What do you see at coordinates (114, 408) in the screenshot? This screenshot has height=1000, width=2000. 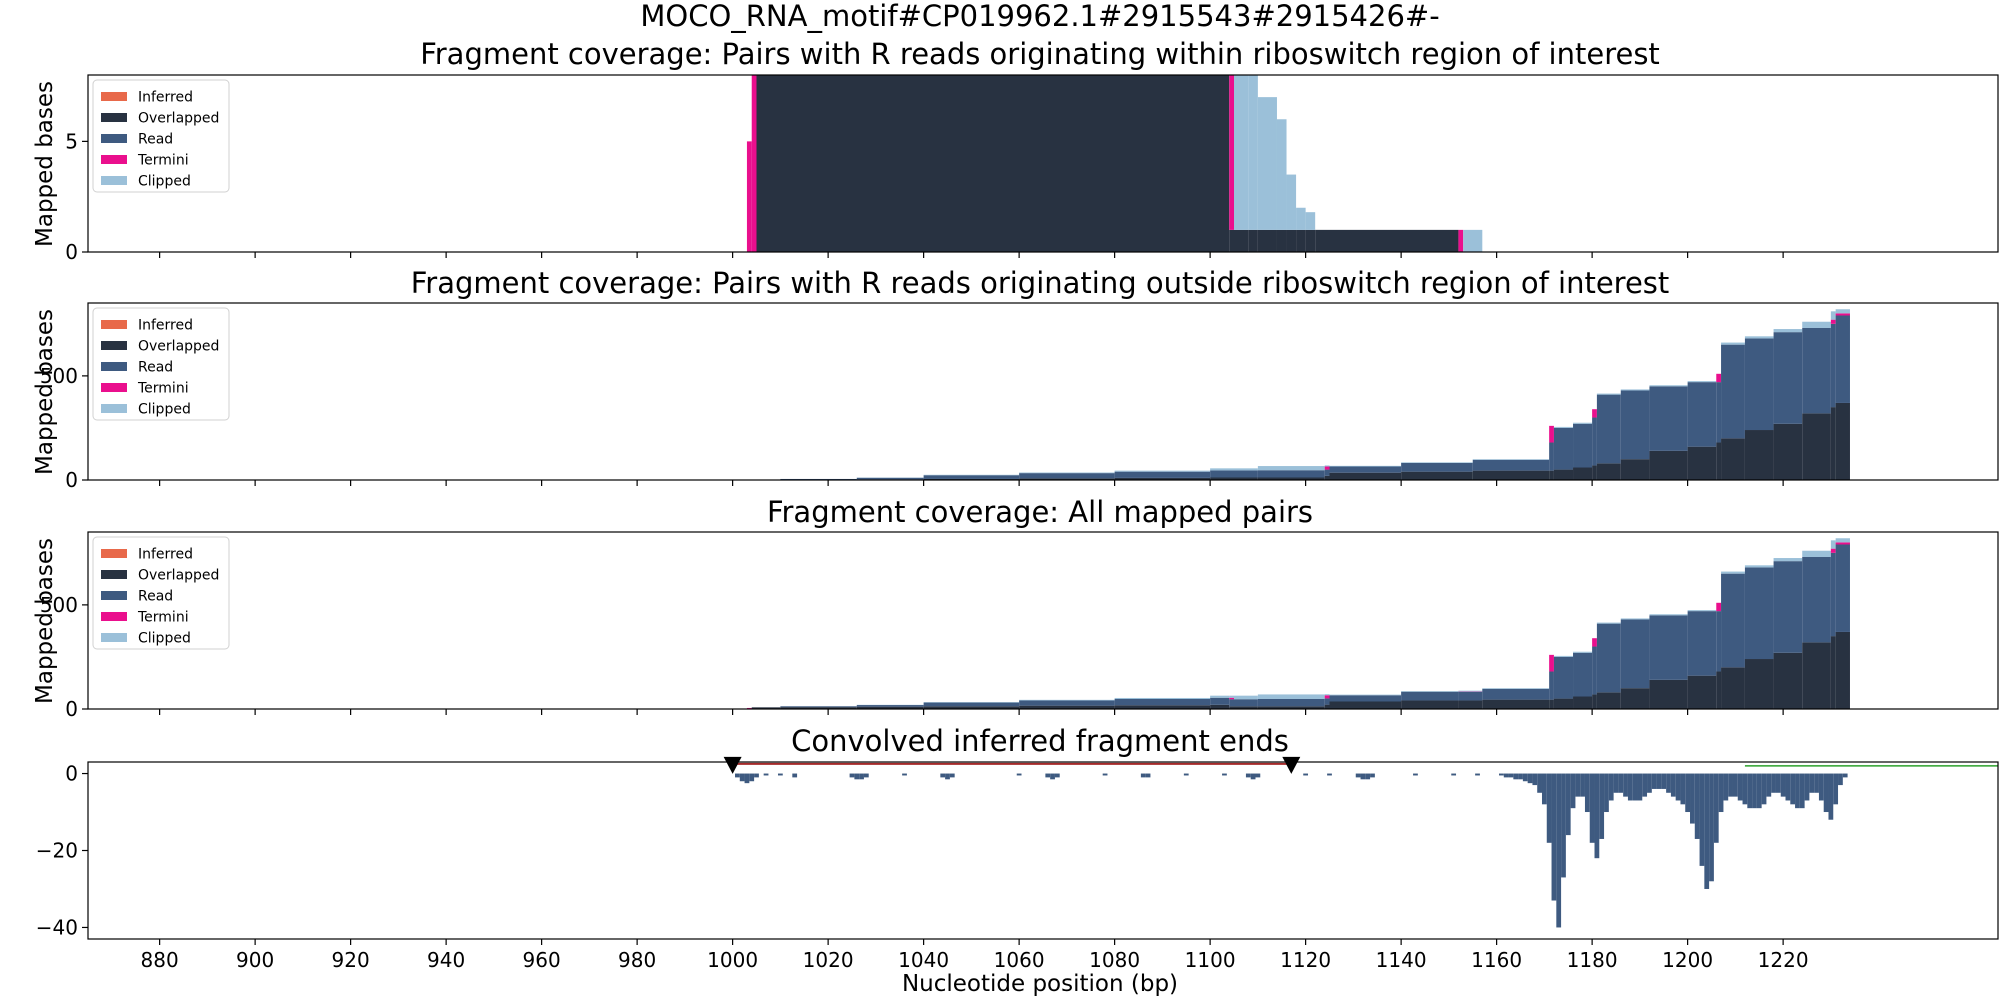 I see `legend-swatch-clipped` at bounding box center [114, 408].